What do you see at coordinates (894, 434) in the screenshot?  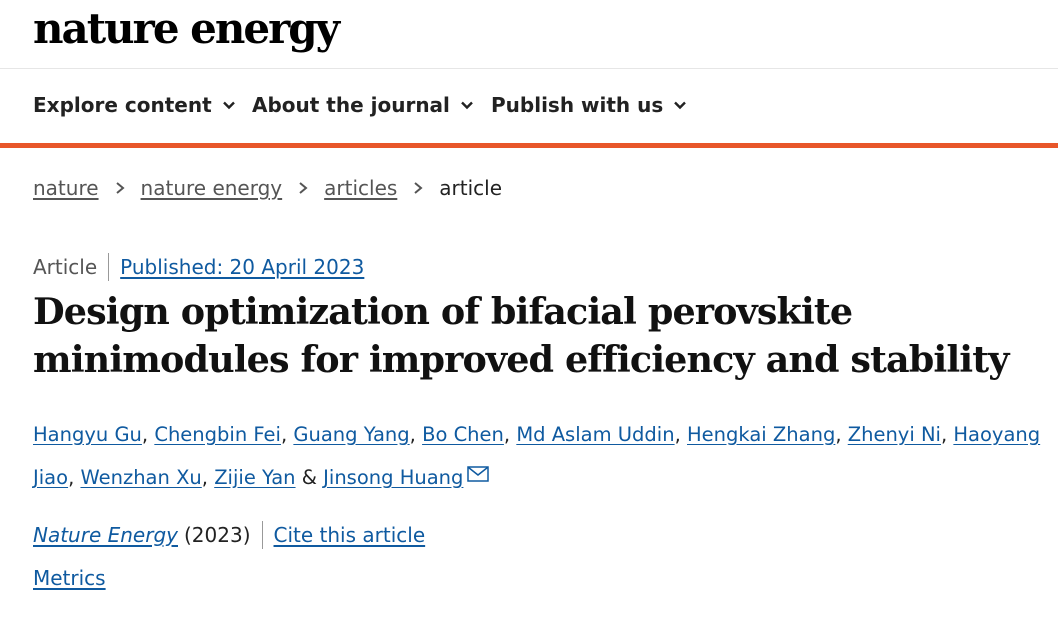 I see `author-link: Zhenyi Ni` at bounding box center [894, 434].